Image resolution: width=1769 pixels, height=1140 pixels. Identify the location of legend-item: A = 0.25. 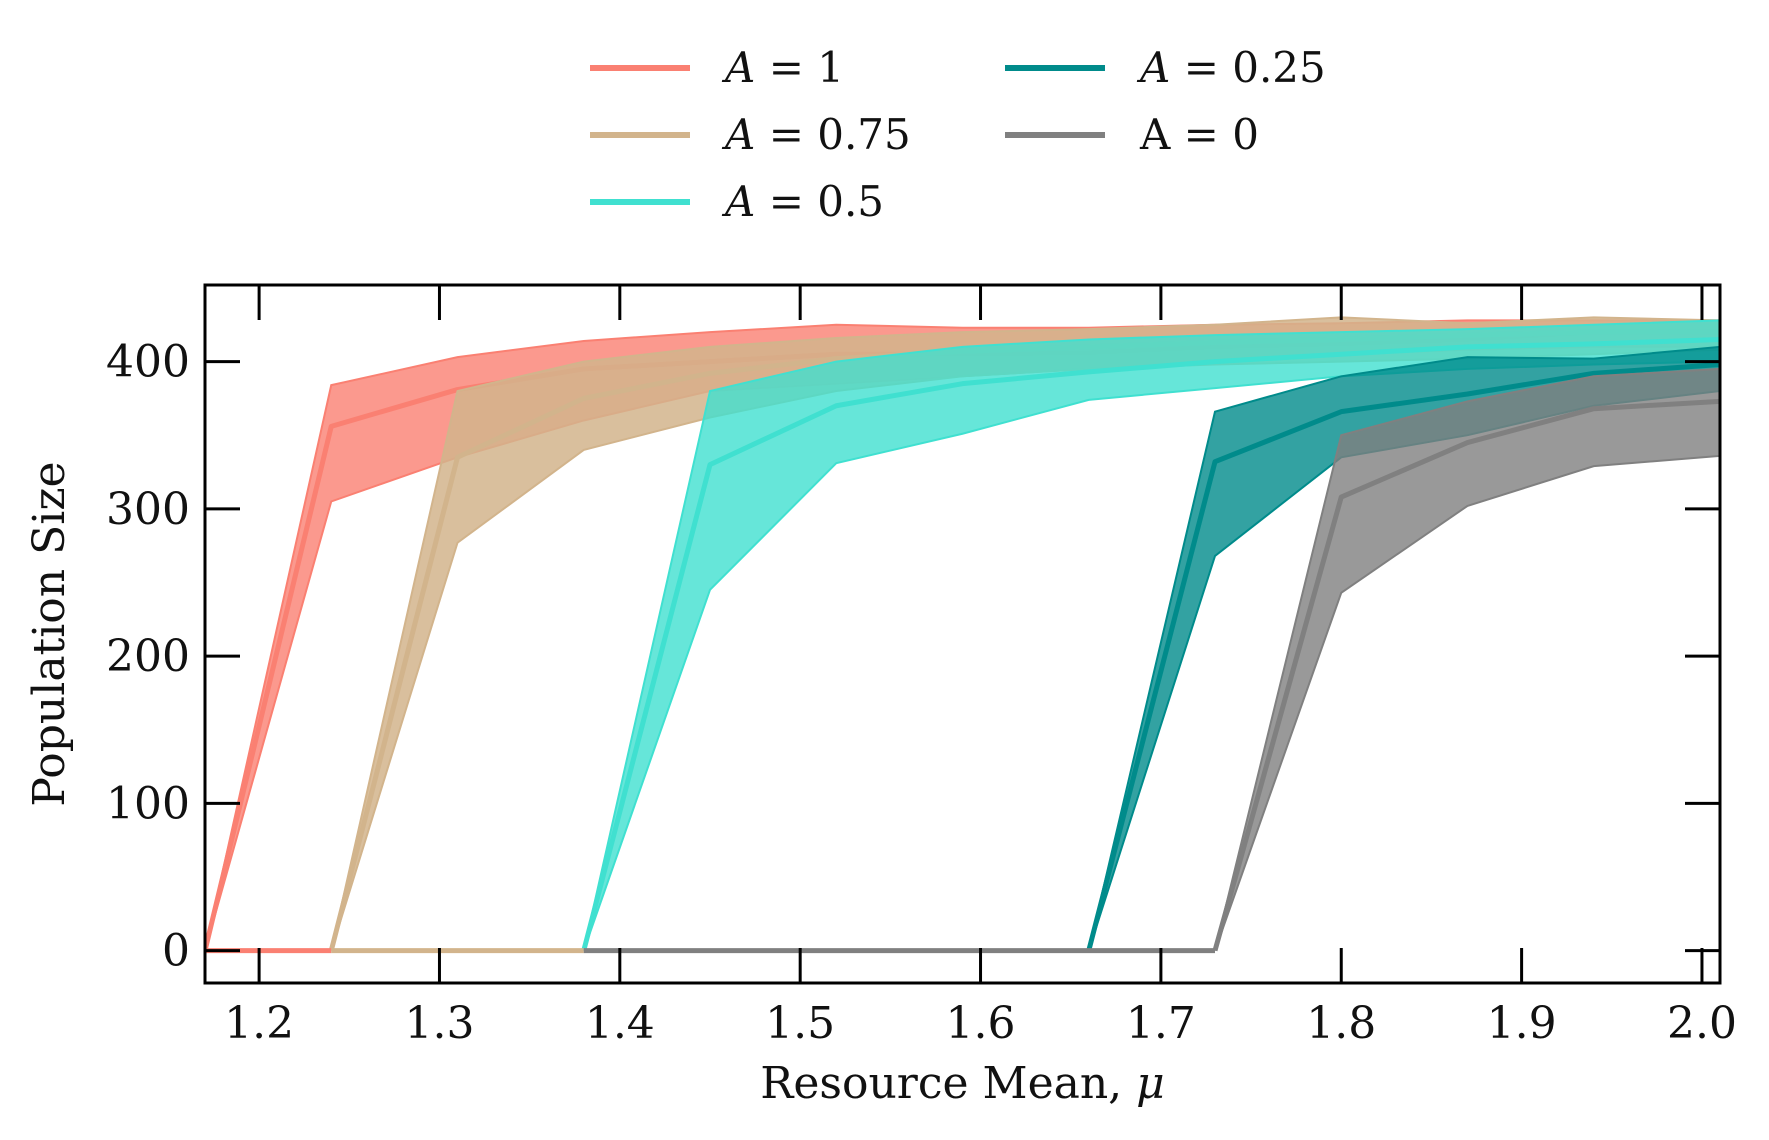
(1165, 67).